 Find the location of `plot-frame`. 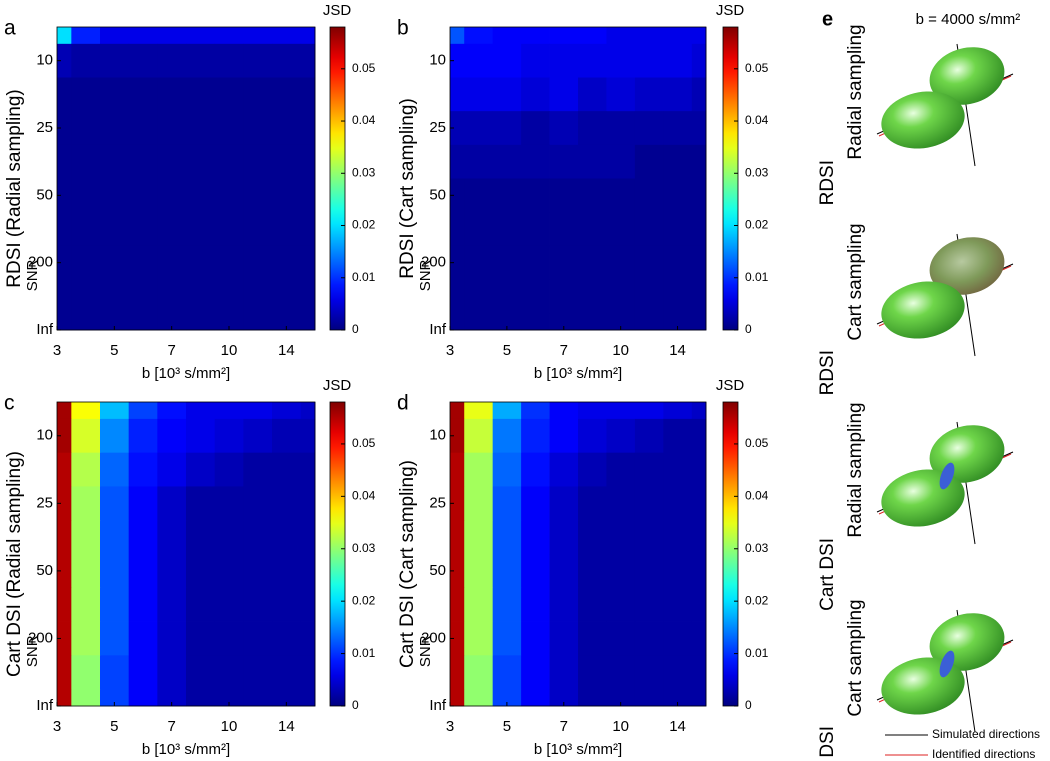

plot-frame is located at coordinates (186, 178).